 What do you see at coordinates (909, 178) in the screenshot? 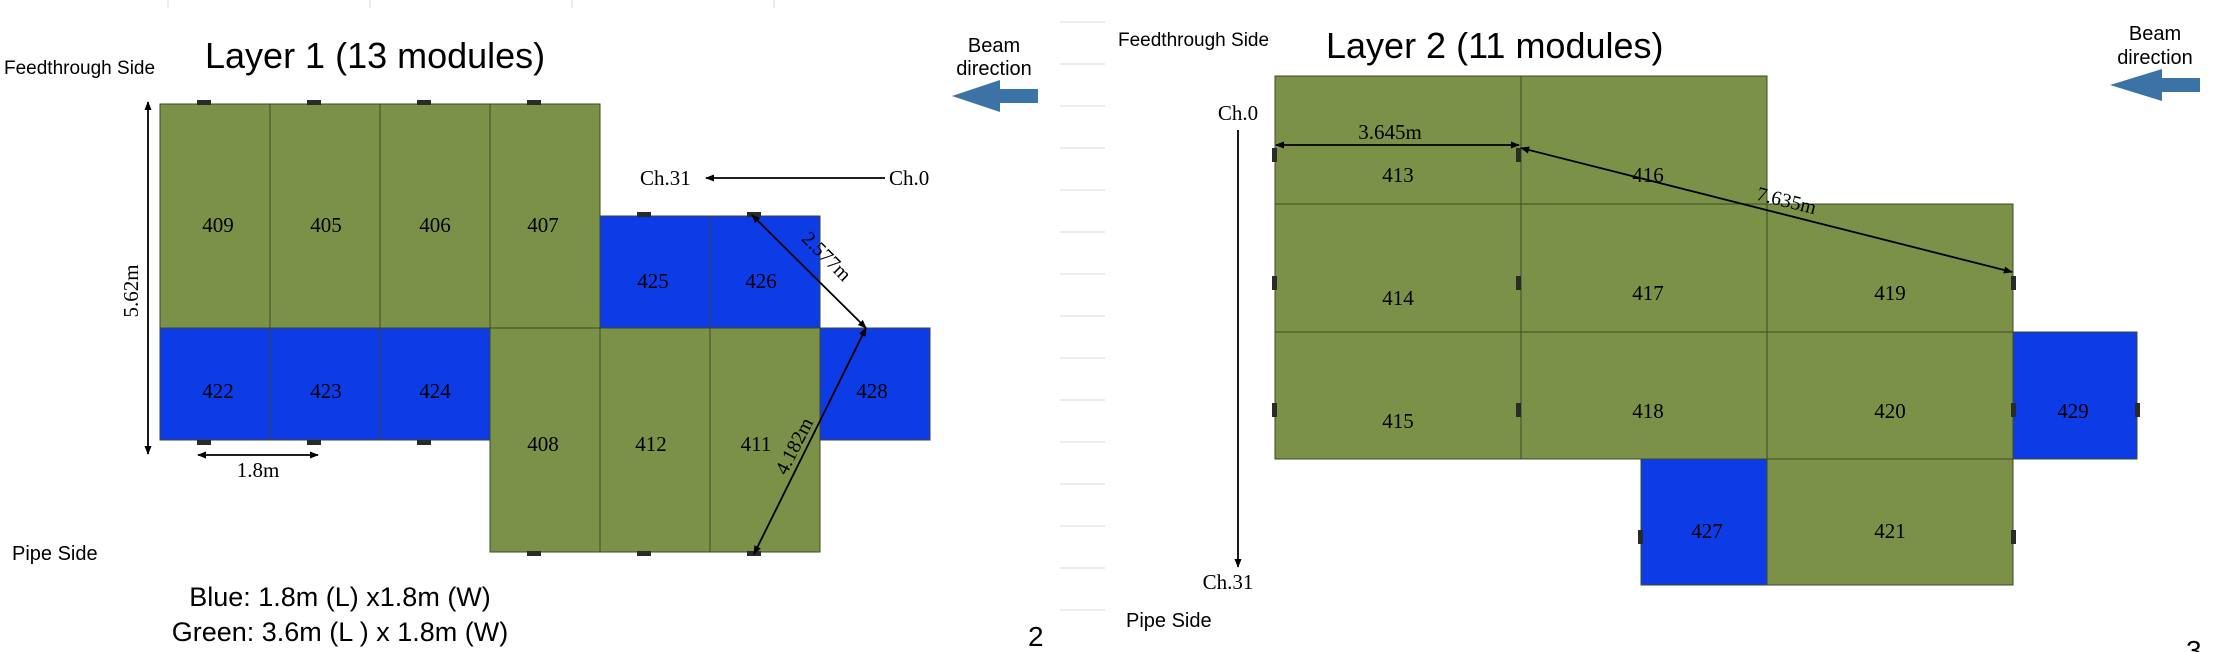
I see `layer1-channel-end-label: Ch.0` at bounding box center [909, 178].